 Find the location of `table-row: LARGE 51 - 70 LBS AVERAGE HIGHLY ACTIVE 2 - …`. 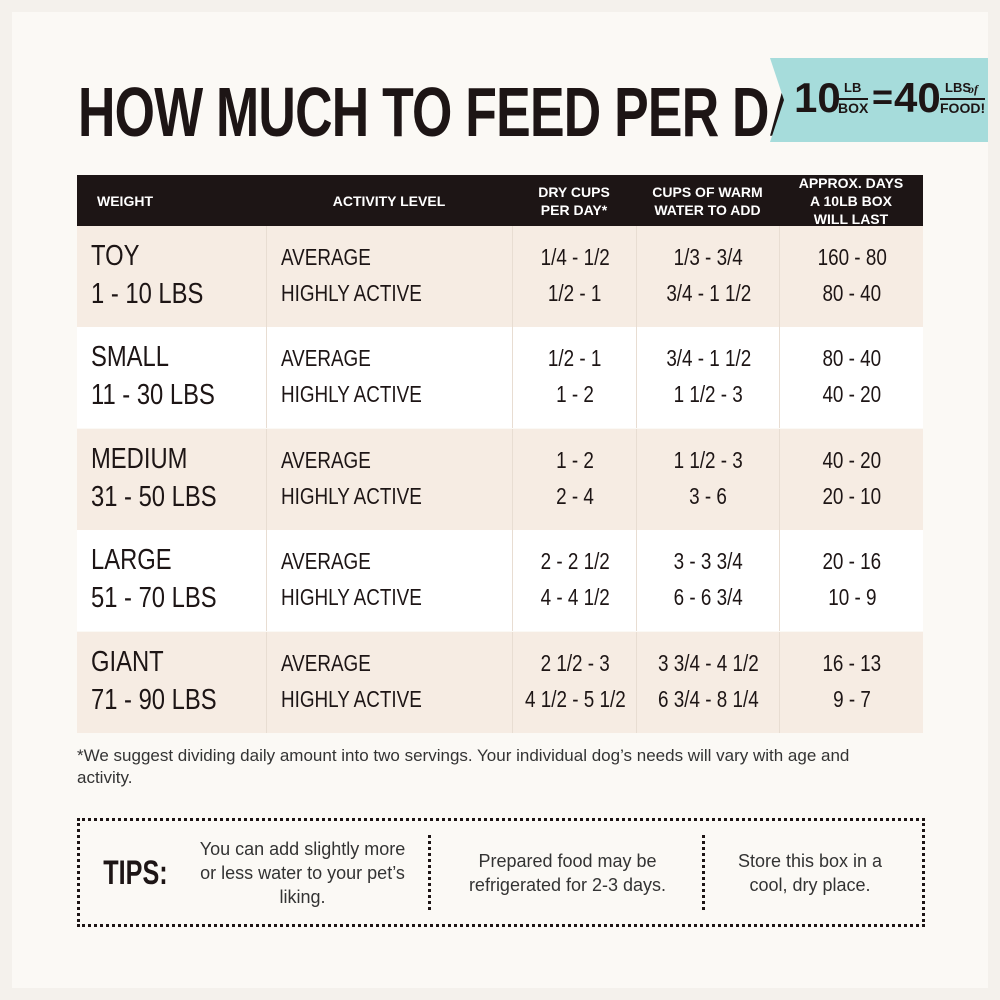

table-row: LARGE 51 - 70 LBS AVERAGE HIGHLY ACTIVE 2 - … is located at coordinates (500, 581).